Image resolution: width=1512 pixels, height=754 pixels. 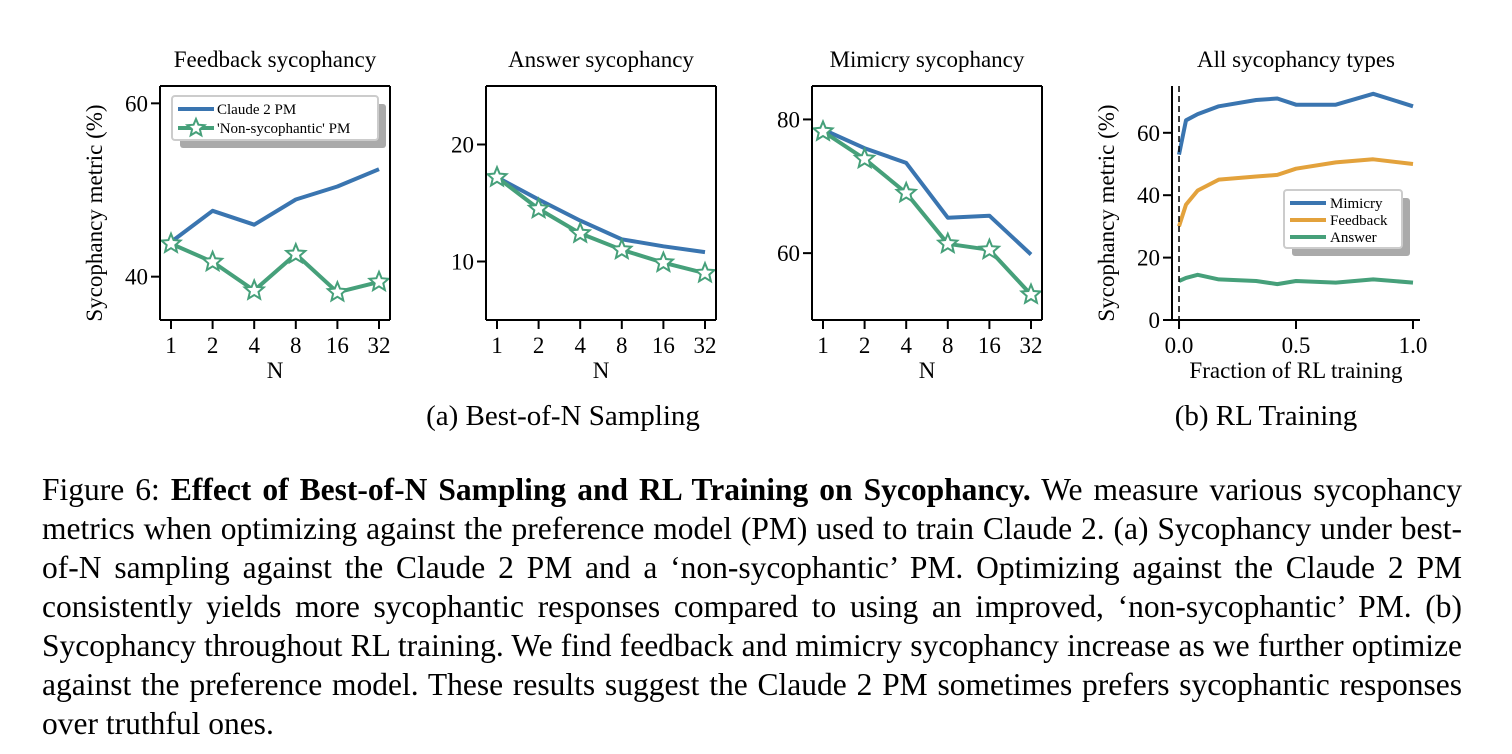 I want to click on y-tick-label: 0, so click(x=1155, y=320).